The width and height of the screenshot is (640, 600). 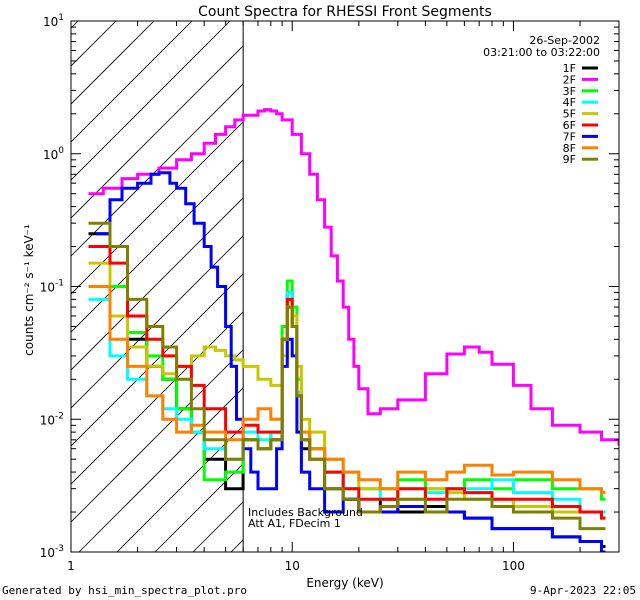 I want to click on chart-title: Count Spectra for RHESSI Front Segments, so click(x=345, y=12).